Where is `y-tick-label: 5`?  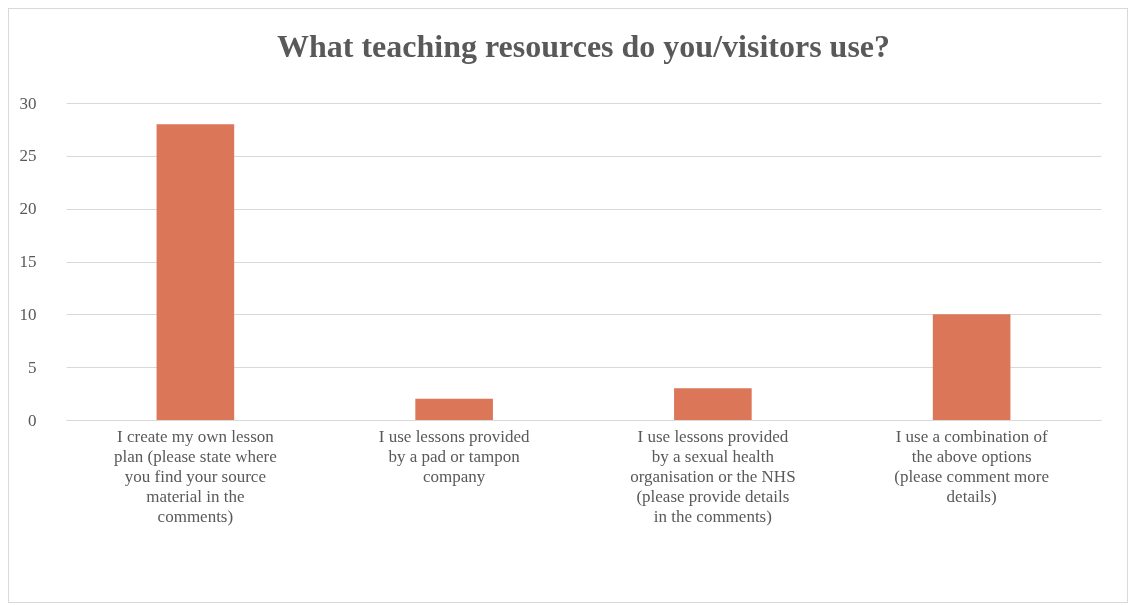
y-tick-label: 5 is located at coordinates (32, 367).